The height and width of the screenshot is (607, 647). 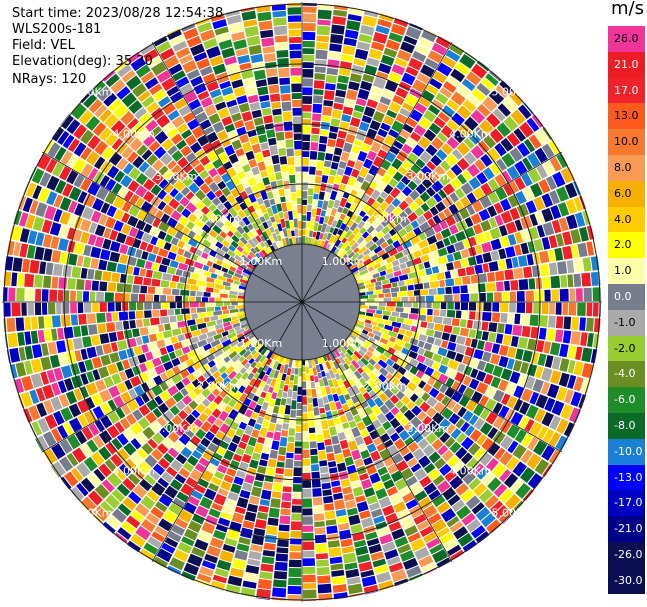 What do you see at coordinates (513, 513) in the screenshot?
I see `range-ring-label: 5.00Km` at bounding box center [513, 513].